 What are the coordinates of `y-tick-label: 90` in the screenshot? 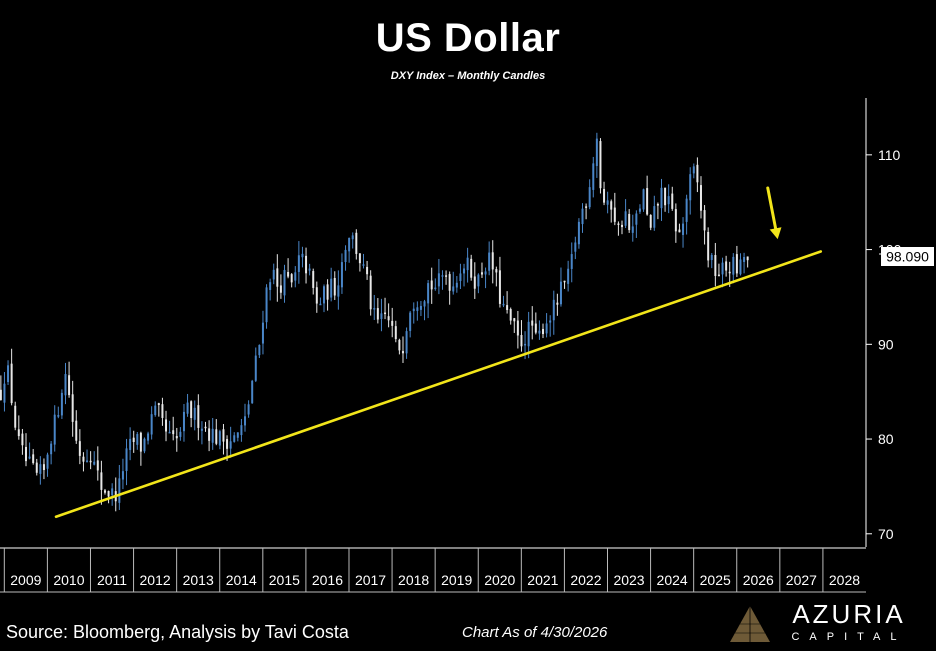 It's located at (886, 344).